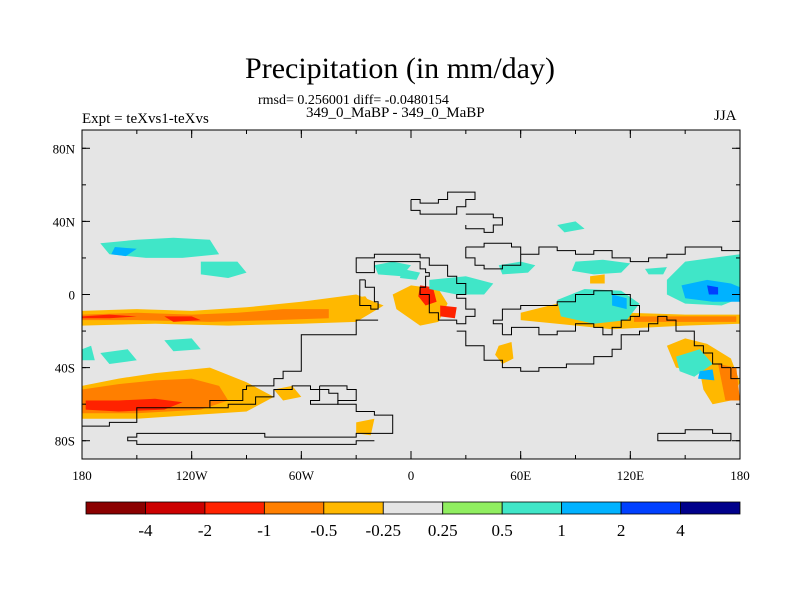 Image resolution: width=800 pixels, height=600 pixels. What do you see at coordinates (383, 530) in the screenshot?
I see `colorbar-label: -0.25` at bounding box center [383, 530].